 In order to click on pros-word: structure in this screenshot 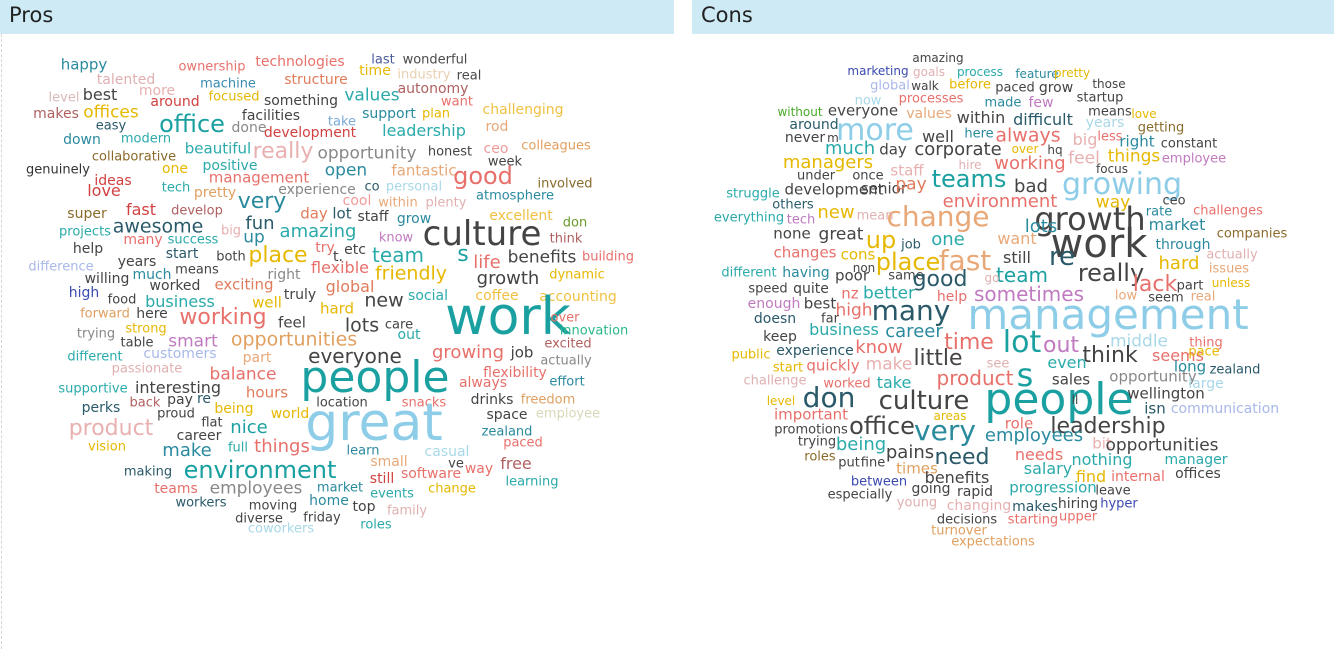, I will do `click(316, 80)`.